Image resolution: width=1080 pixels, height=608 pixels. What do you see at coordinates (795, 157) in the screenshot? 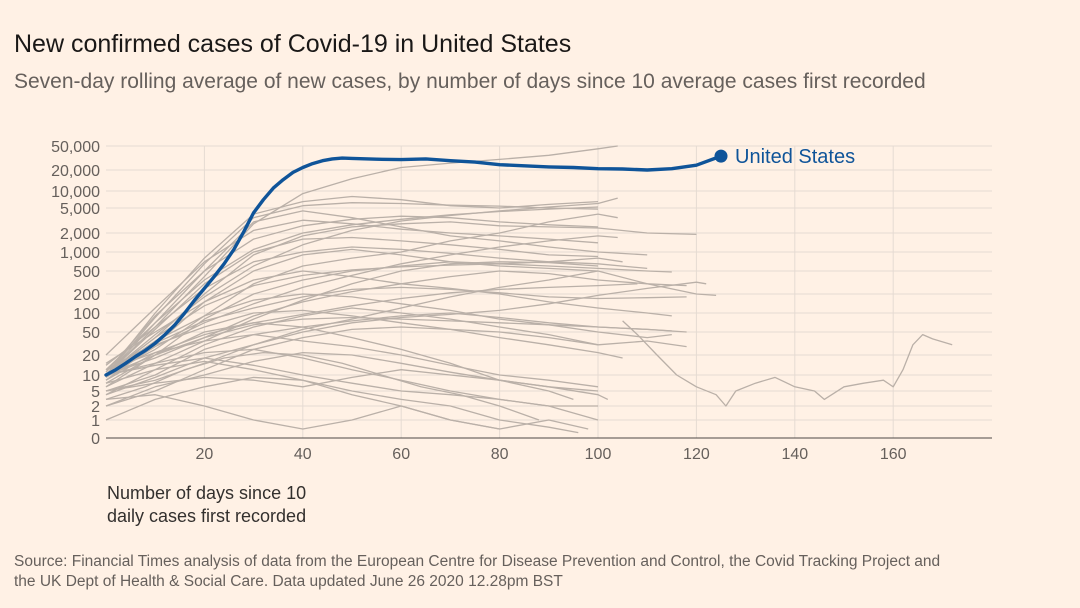
I see `united-states-label: United States` at bounding box center [795, 157].